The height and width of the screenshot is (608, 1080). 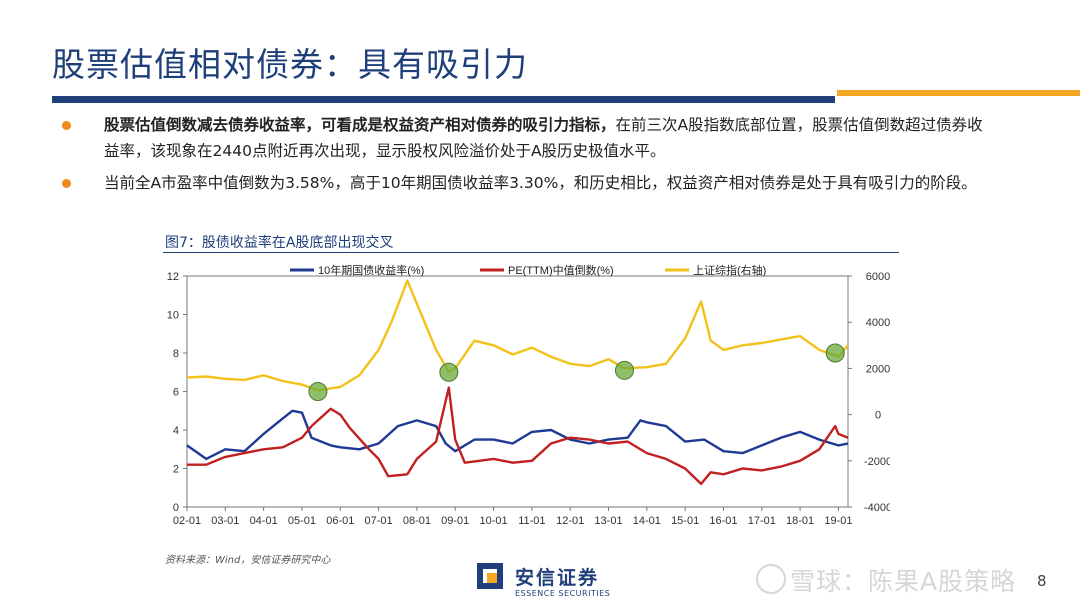 What do you see at coordinates (490, 576) in the screenshot?
I see `essence-logo-icon` at bounding box center [490, 576].